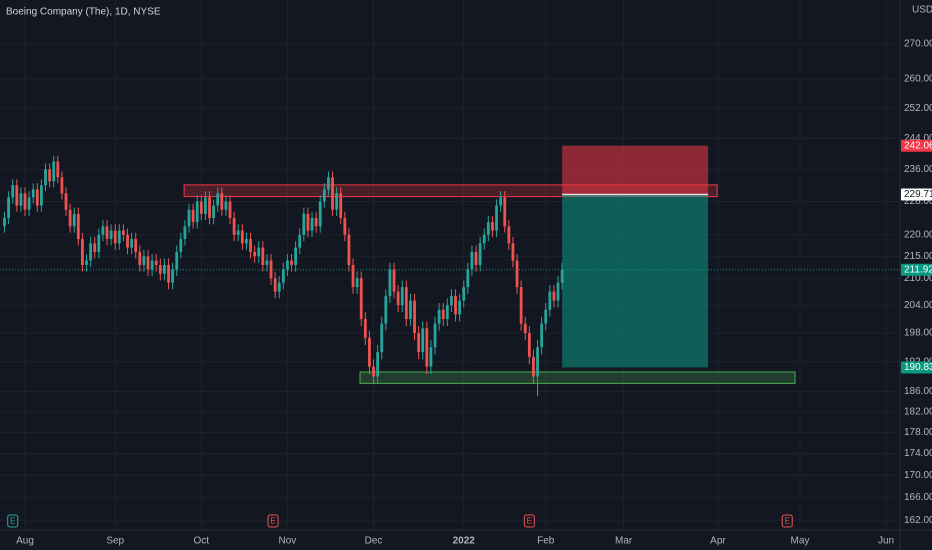  I want to click on target-zone, so click(635, 281).